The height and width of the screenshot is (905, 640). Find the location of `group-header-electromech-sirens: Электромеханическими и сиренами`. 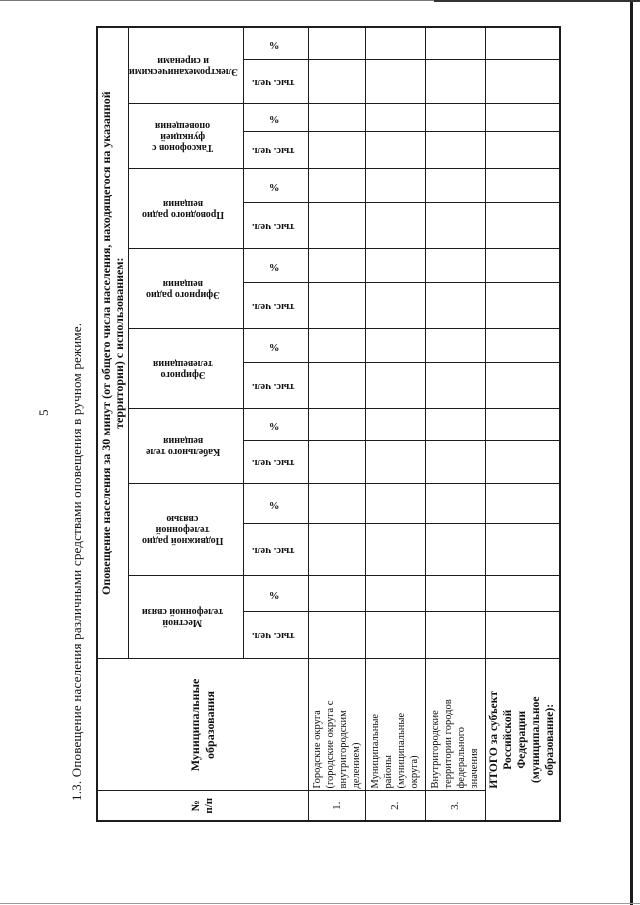

group-header-electromech-sirens: Электромеханическими и сиренами is located at coordinates (186, 65).